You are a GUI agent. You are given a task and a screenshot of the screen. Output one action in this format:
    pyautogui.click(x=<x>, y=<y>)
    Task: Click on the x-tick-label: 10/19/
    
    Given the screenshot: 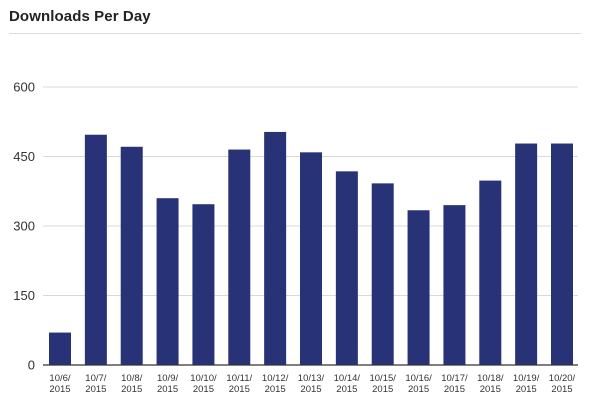 What is the action you would take?
    pyautogui.click(x=526, y=378)
    